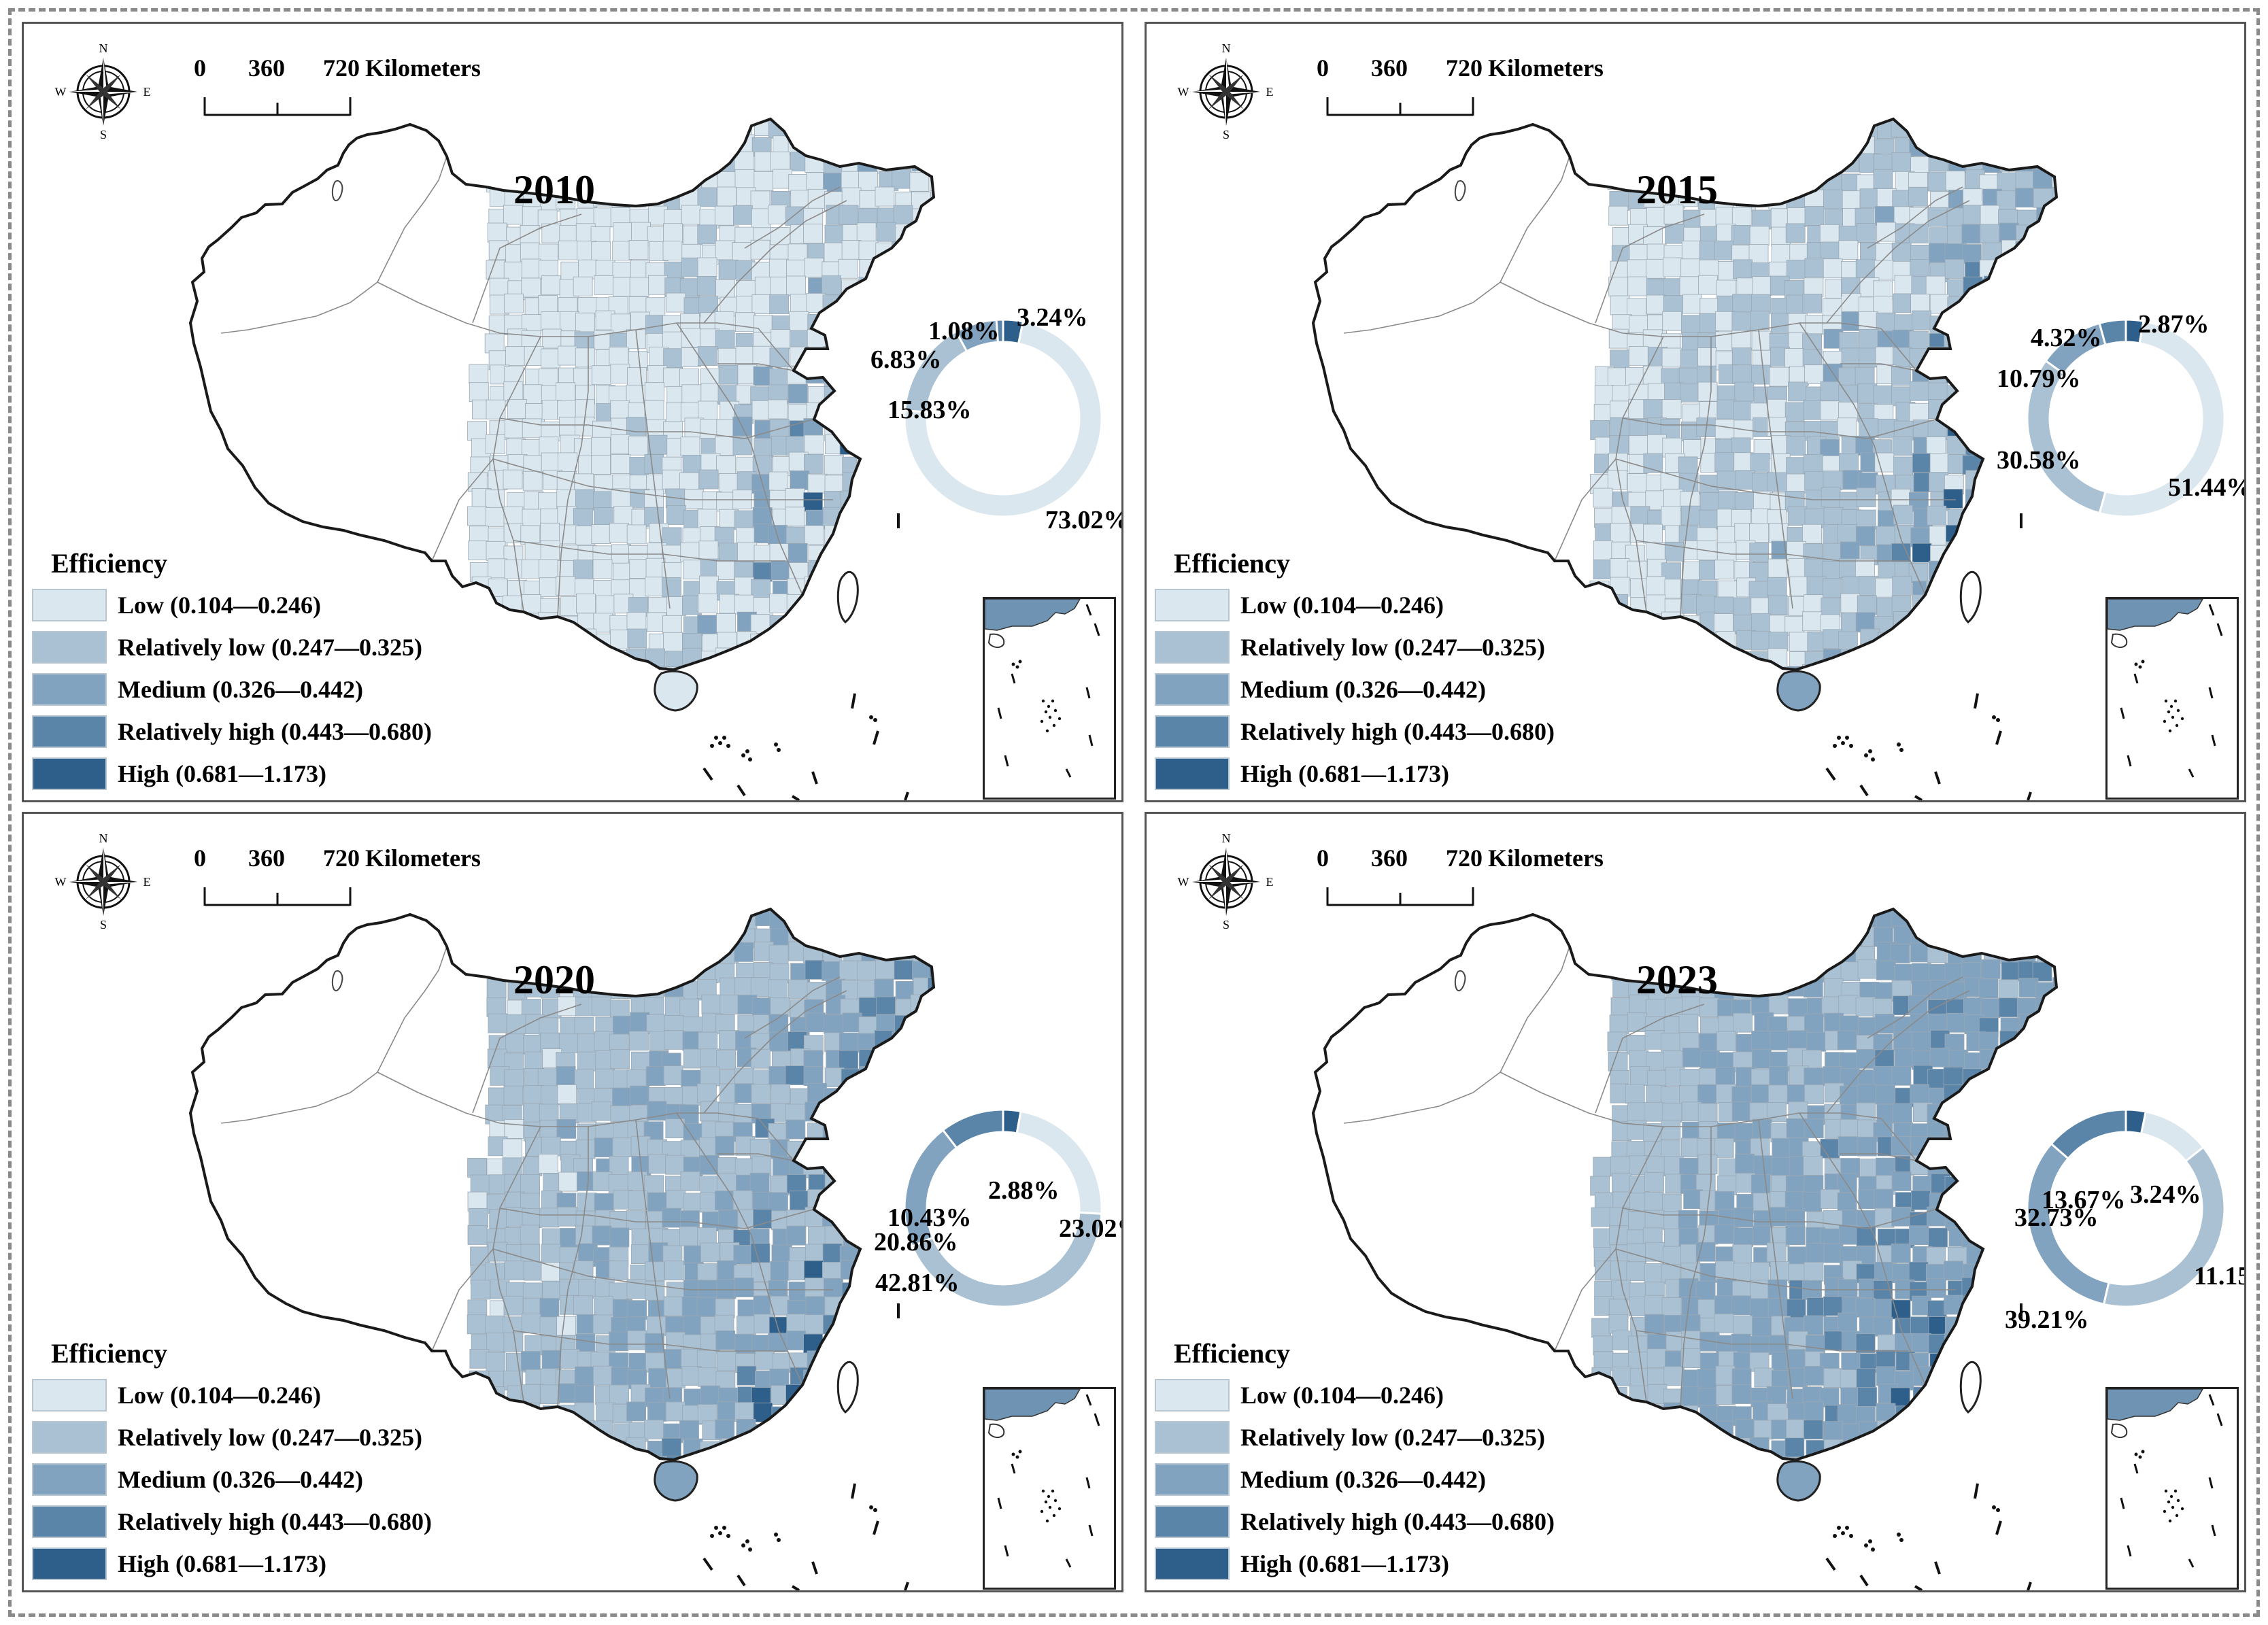 The height and width of the screenshot is (1625, 2268). I want to click on compass-rose-icon: N S W E, so click(103, 91).